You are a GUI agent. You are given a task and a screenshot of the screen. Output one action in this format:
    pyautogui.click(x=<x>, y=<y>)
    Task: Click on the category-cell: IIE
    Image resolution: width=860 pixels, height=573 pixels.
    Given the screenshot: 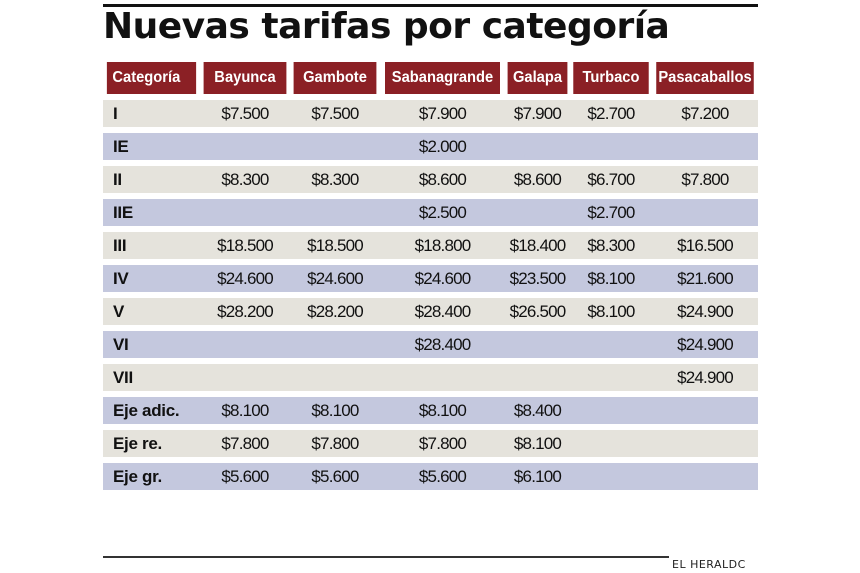 What is the action you would take?
    pyautogui.click(x=151, y=212)
    